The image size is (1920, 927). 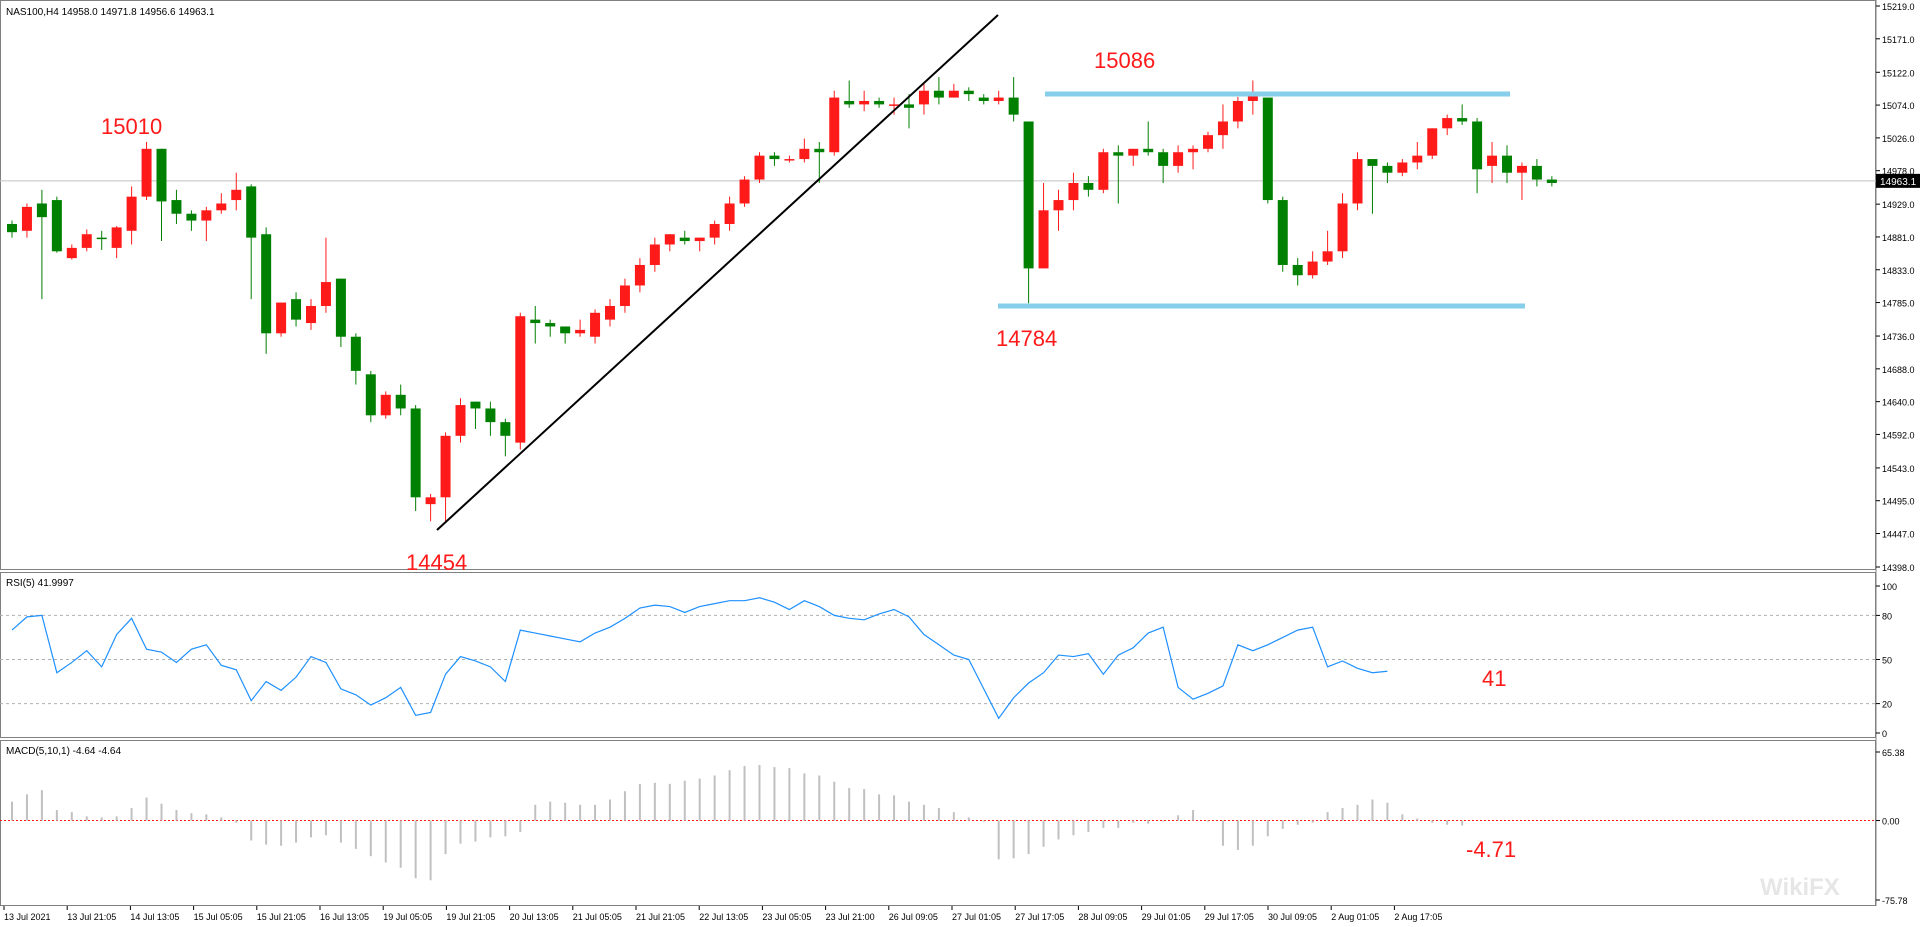 I want to click on price-tick-label: 14640.0, so click(x=1898, y=403).